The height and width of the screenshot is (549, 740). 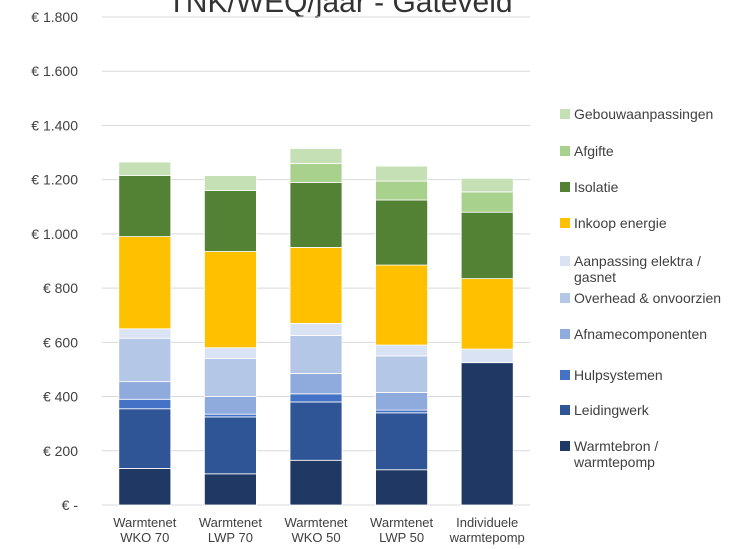 I want to click on y-tick-label: € 1.200, so click(x=54, y=180).